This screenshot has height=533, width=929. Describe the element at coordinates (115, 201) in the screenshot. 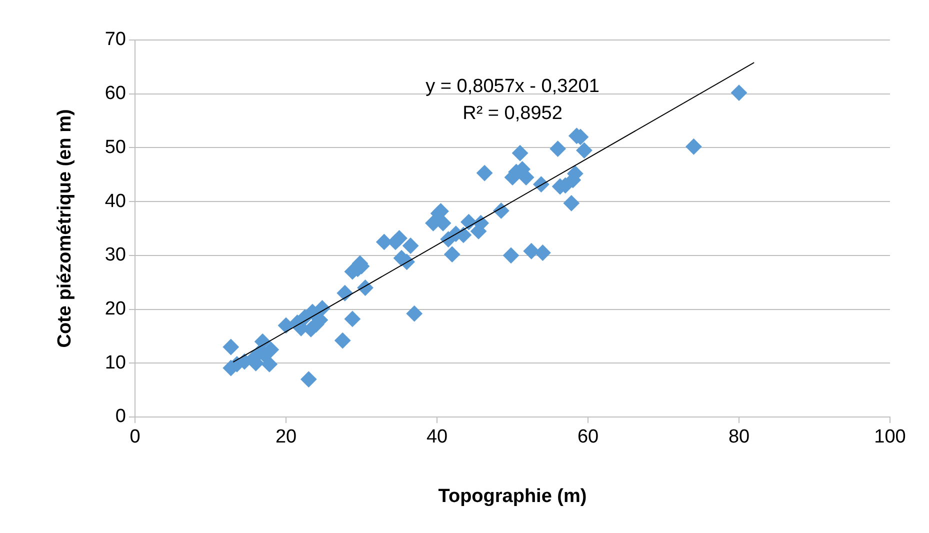

I see `y-tick-label: 40` at that location.